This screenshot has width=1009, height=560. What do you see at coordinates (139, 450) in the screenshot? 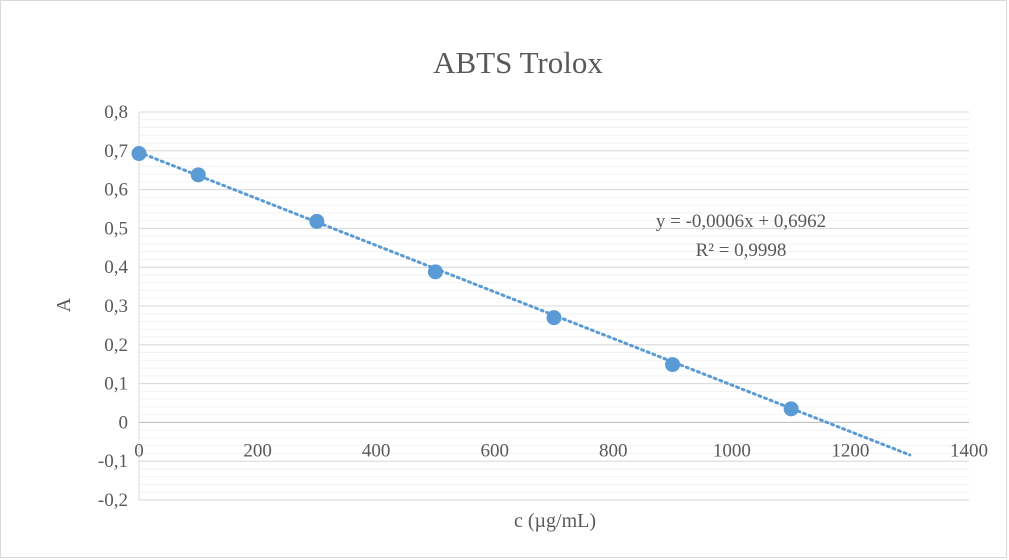
I see `x-tick-label: 0` at bounding box center [139, 450].